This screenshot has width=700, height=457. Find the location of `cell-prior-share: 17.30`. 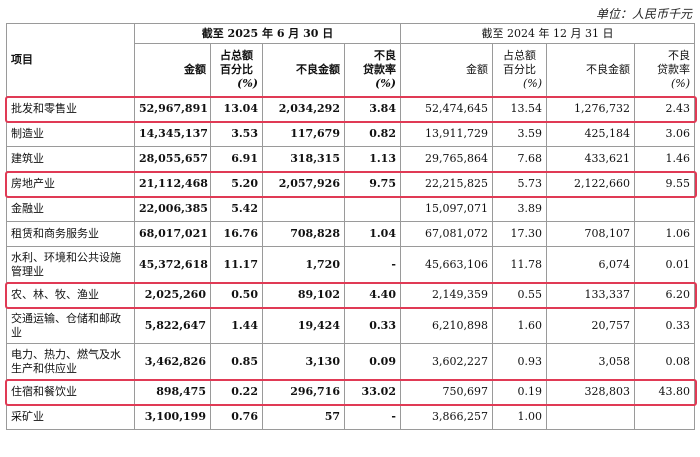

cell-prior-share: 17.30 is located at coordinates (519, 234).